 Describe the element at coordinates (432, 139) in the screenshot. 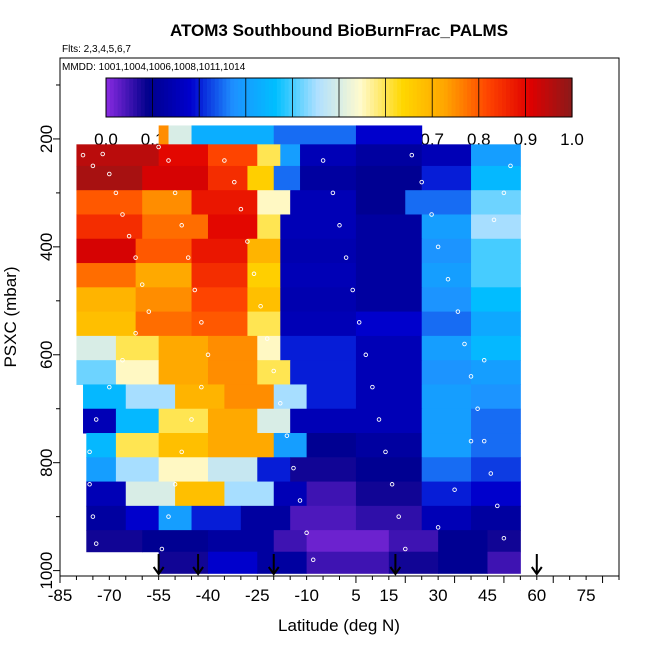

I see `colorbar-tick-label: 0.7` at that location.